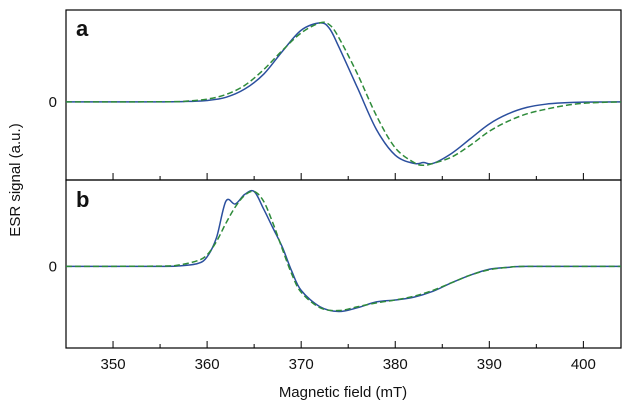 The image size is (623, 402). What do you see at coordinates (113, 364) in the screenshot?
I see `x-tick-label: 350` at bounding box center [113, 364].